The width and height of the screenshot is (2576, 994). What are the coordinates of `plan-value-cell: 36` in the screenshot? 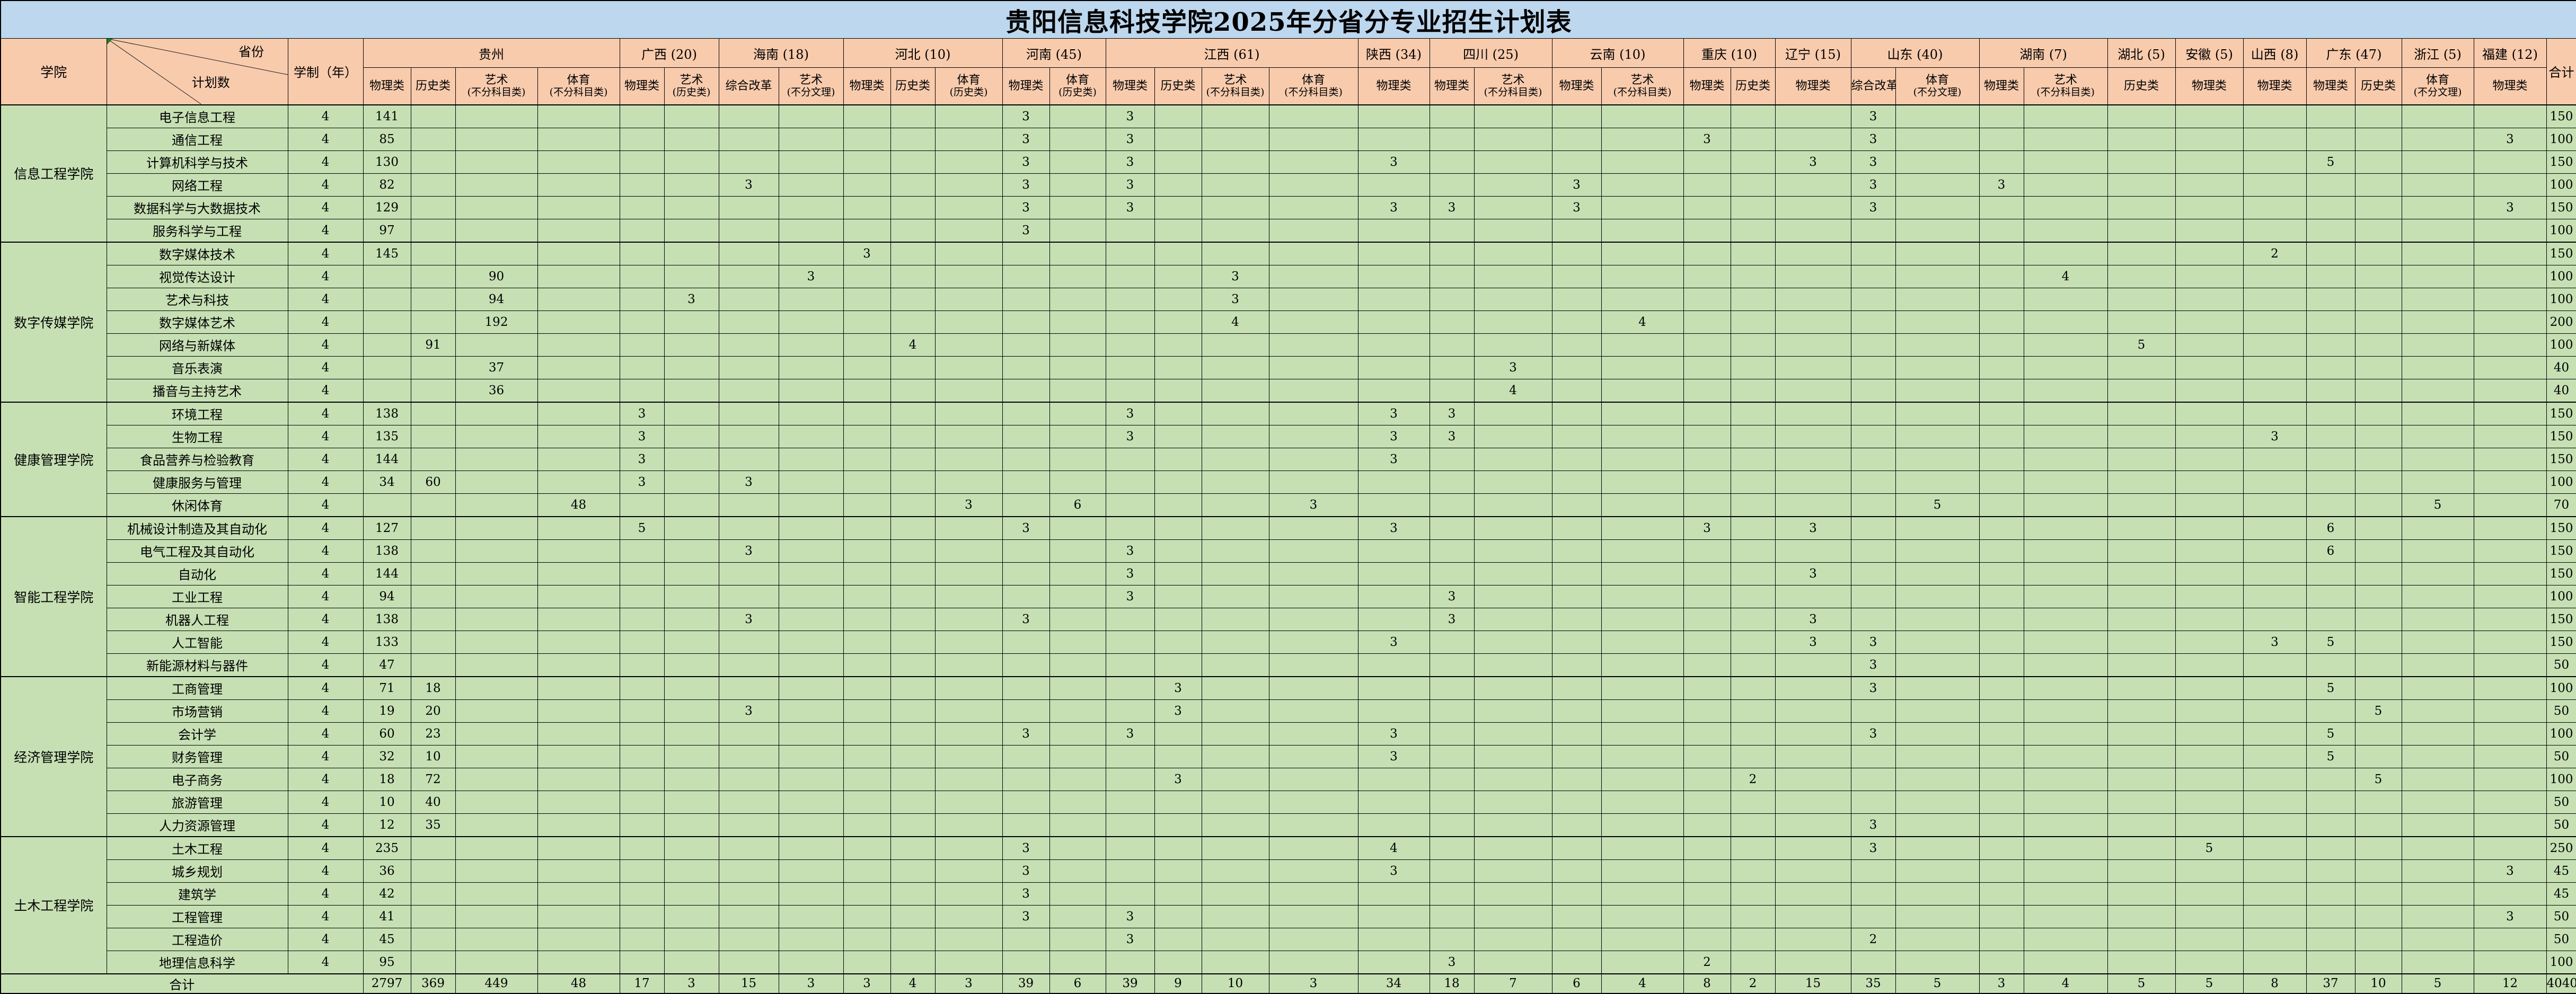 It's located at (496, 390).